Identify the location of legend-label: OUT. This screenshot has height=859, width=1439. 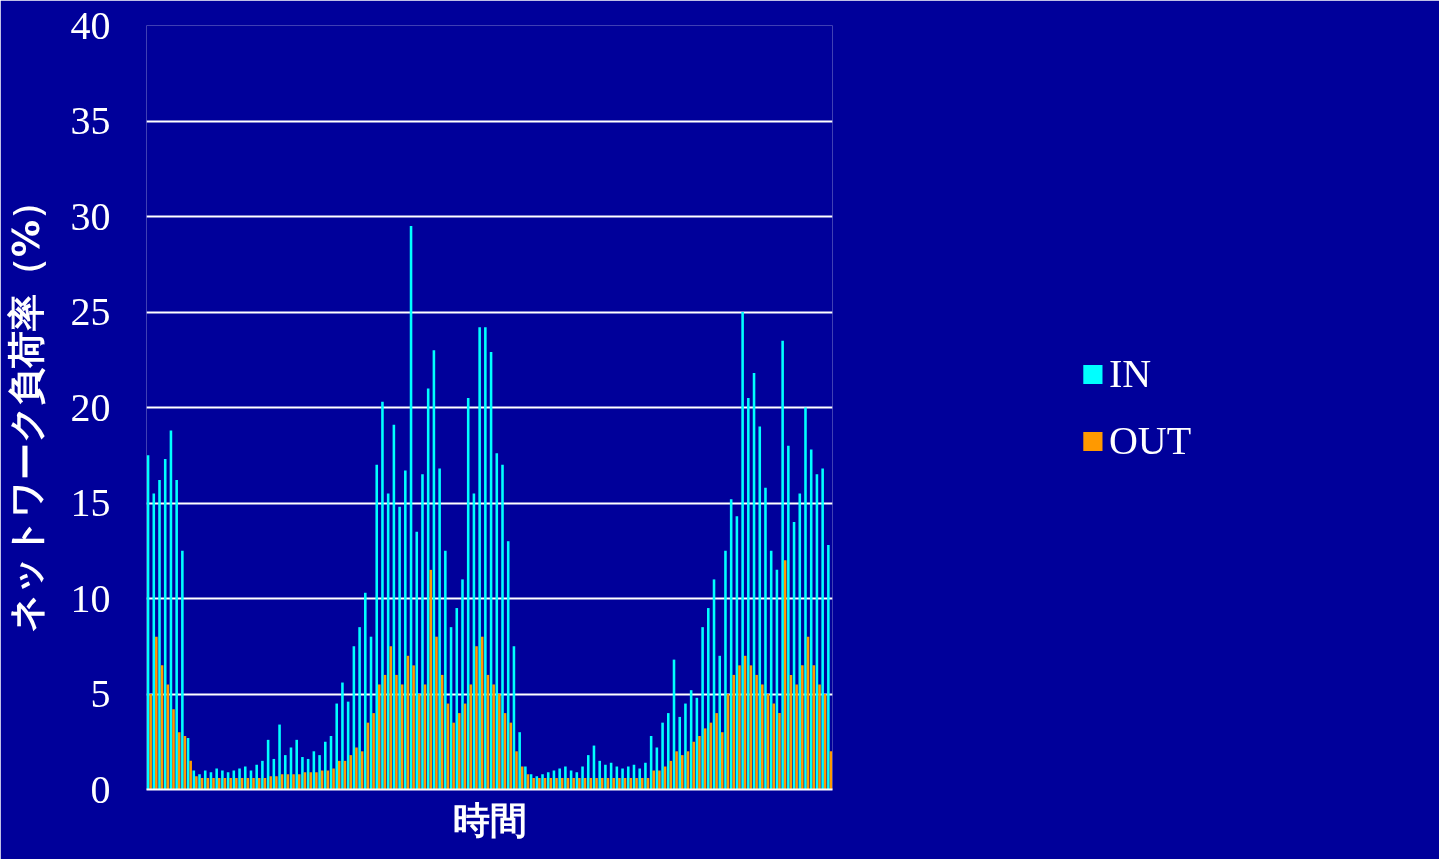
(1150, 440).